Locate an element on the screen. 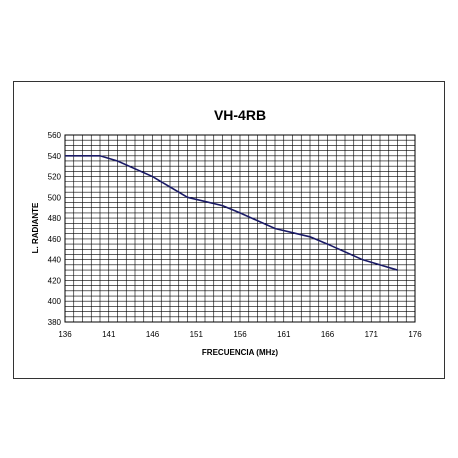  chart-title: VH-4RB is located at coordinates (240, 115).